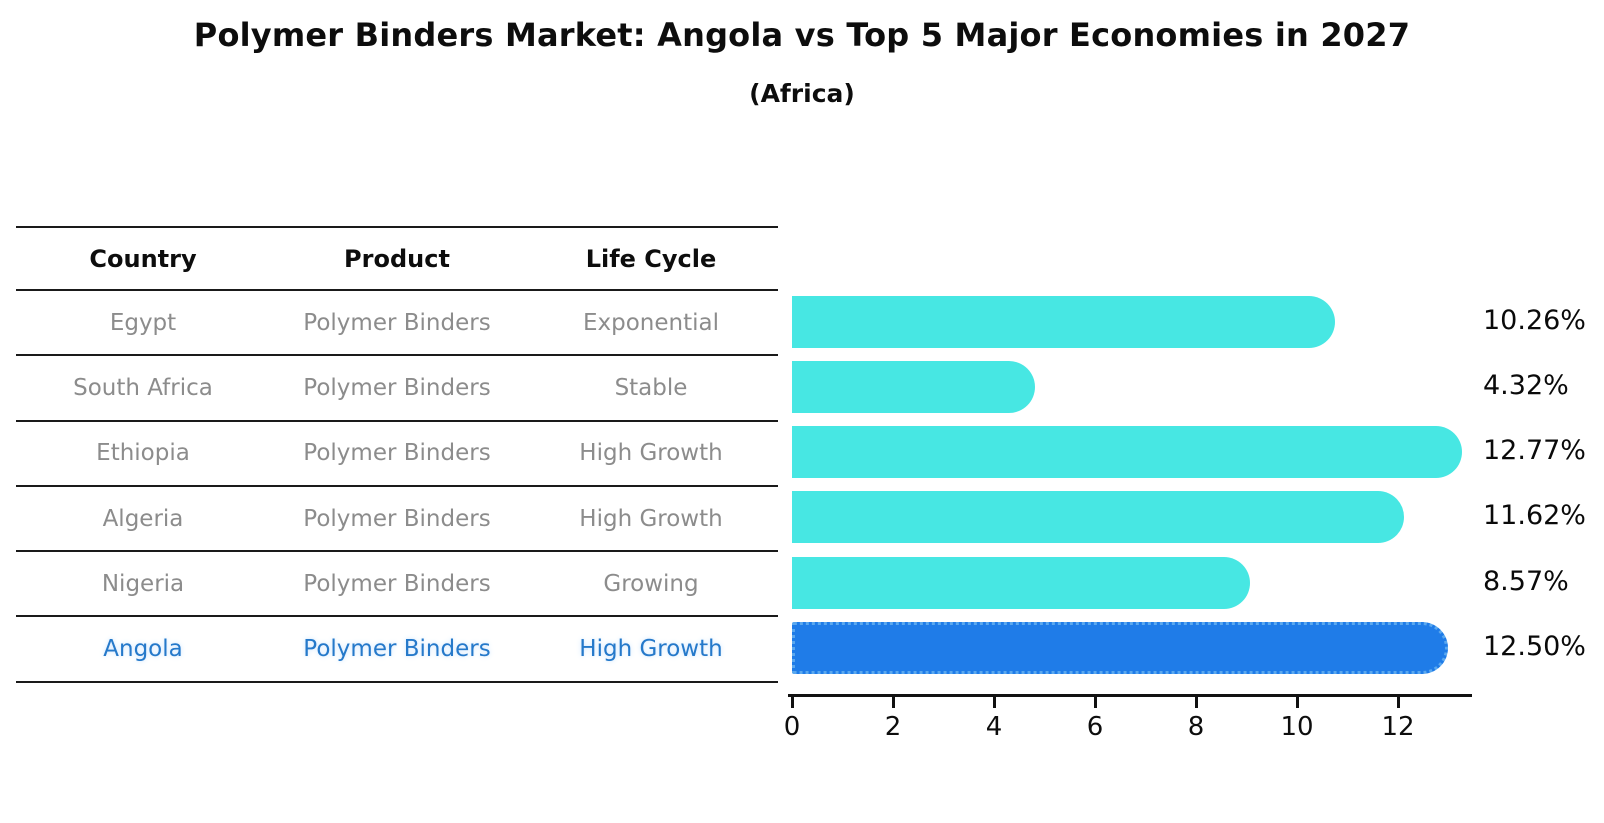 The image size is (1604, 823). Describe the element at coordinates (1534, 320) in the screenshot. I see `value-label-egypt: 10.26%` at that location.